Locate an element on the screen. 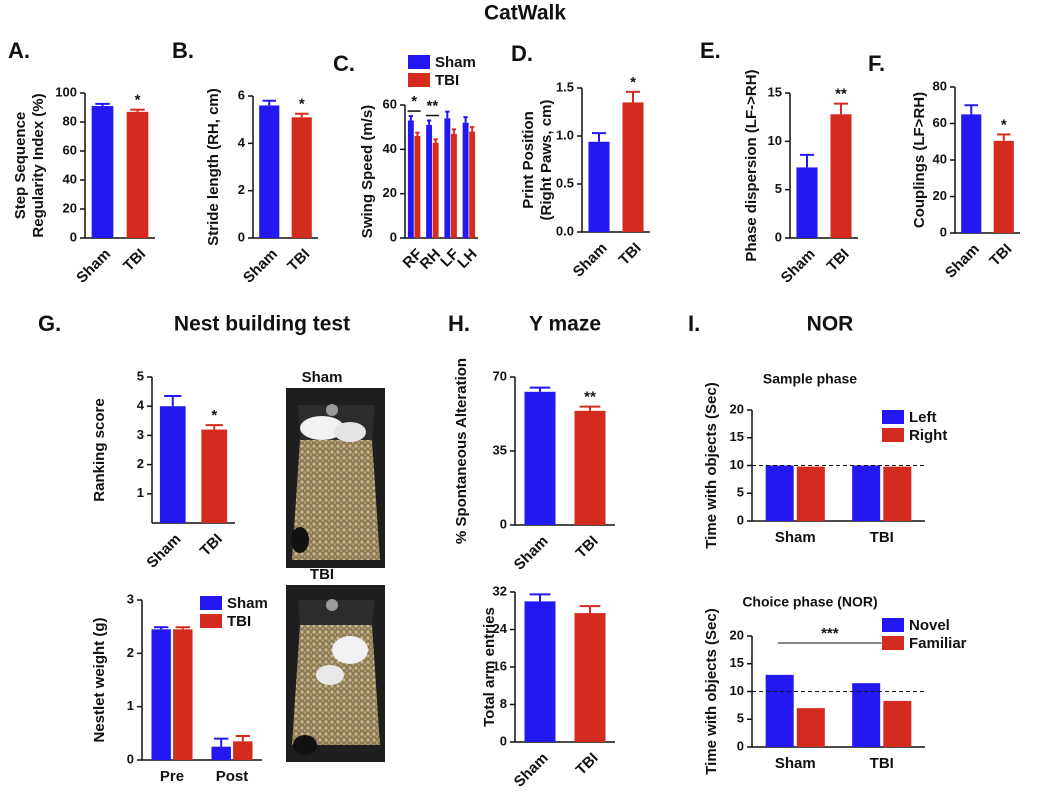 The width and height of the screenshot is (1050, 792). y-tick-label: 20 is located at coordinates (70, 207).